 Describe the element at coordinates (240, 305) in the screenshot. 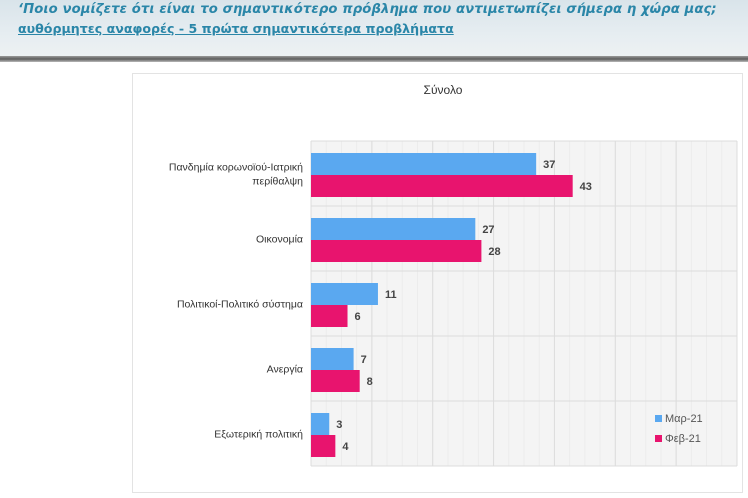

I see `category-label: Πολιτικοί-Πολιτικό σύστημα` at that location.